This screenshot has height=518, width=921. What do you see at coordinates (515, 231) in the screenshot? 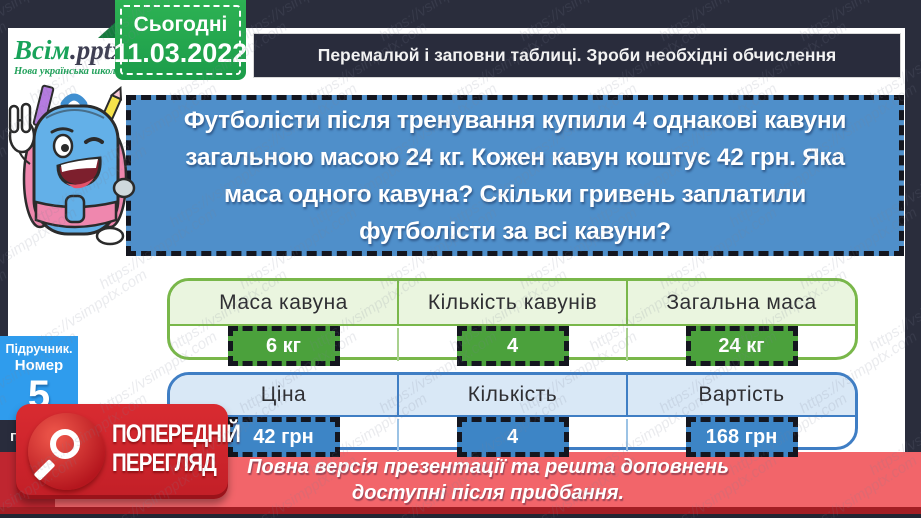
I see `problem-line: футболісти за всі кавуни?` at bounding box center [515, 231].